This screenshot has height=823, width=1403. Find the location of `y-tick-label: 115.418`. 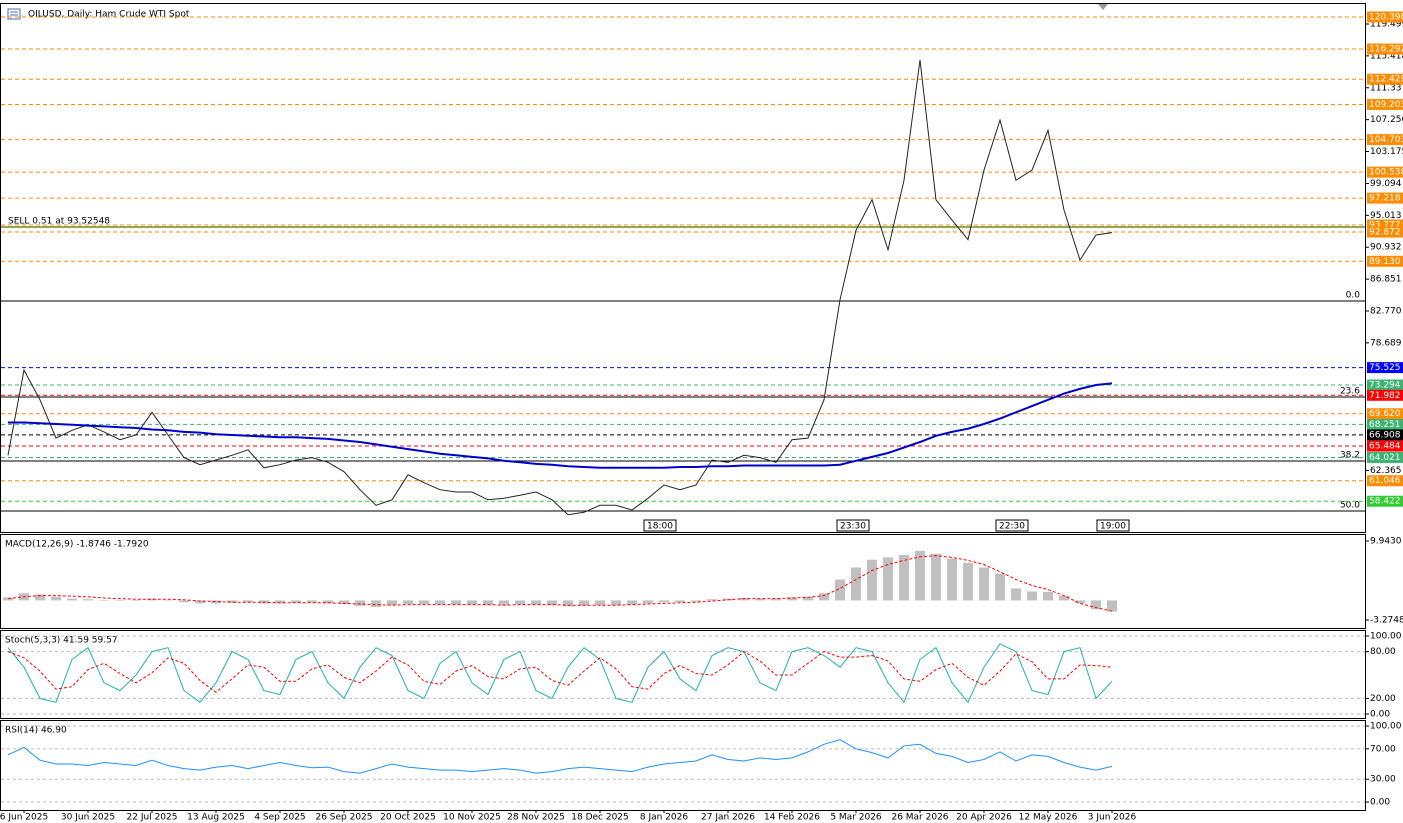

y-tick-label: 115.418 is located at coordinates (1386, 56).